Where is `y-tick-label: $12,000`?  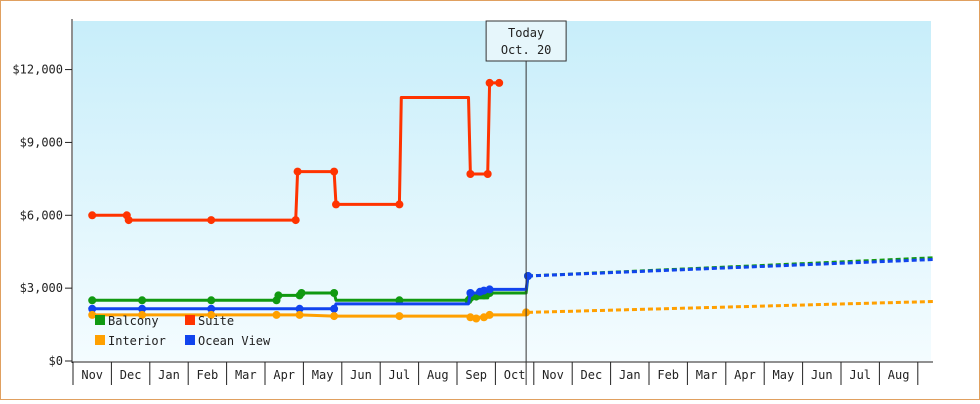 y-tick-label: $12,000 is located at coordinates (37, 70).